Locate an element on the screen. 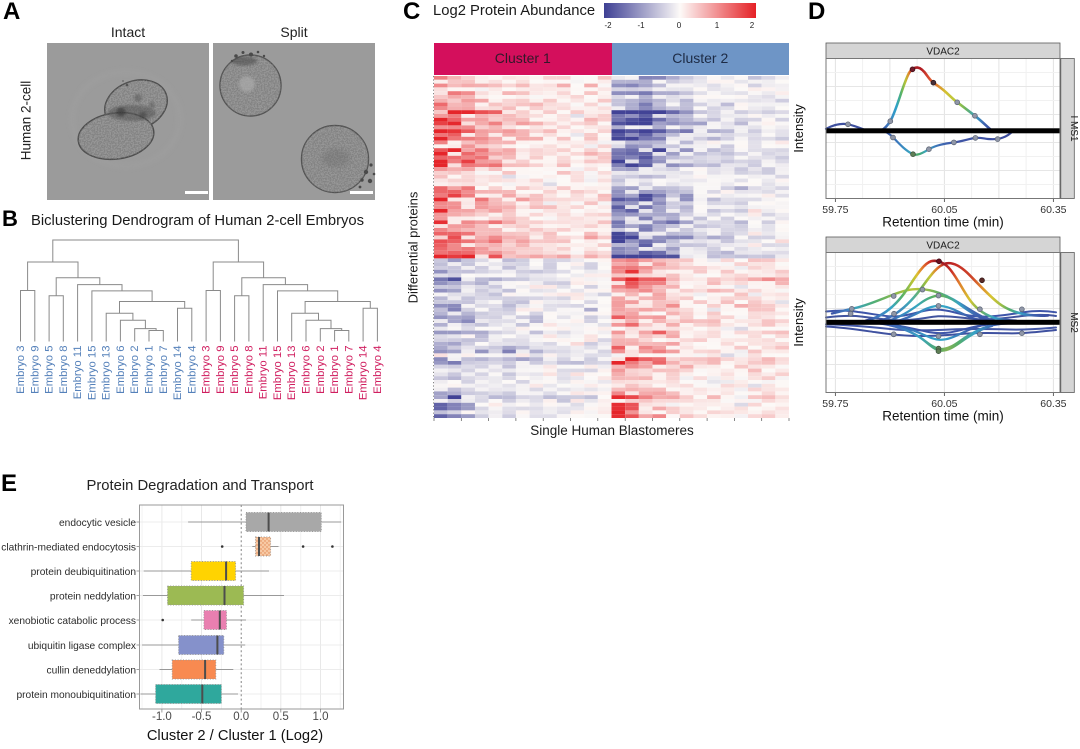 This screenshot has height=749, width=1080. svg-text: MS2 is located at coordinates (1073, 322).